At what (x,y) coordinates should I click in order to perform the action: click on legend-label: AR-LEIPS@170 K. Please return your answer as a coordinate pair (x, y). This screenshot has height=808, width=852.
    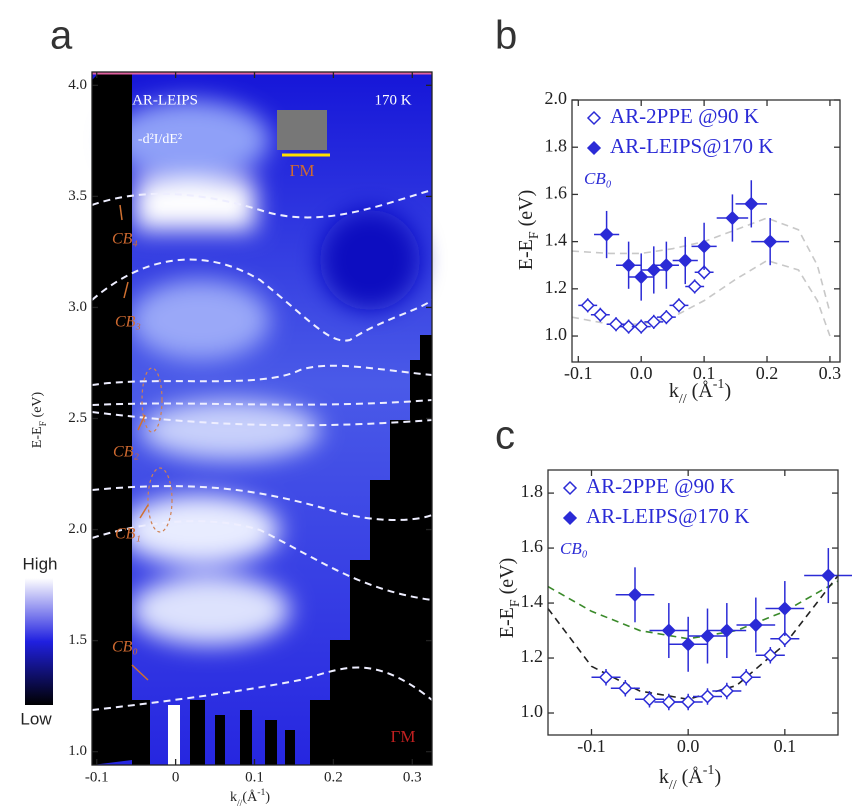
    Looking at the image, I should click on (667, 516).